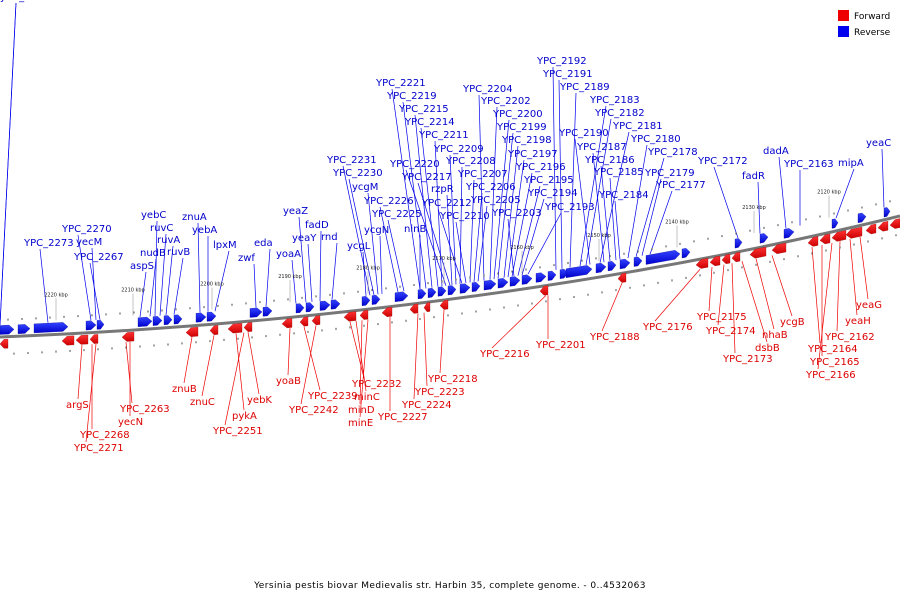  I want to click on forward-gene-label: YPC_2271, so click(98, 448).